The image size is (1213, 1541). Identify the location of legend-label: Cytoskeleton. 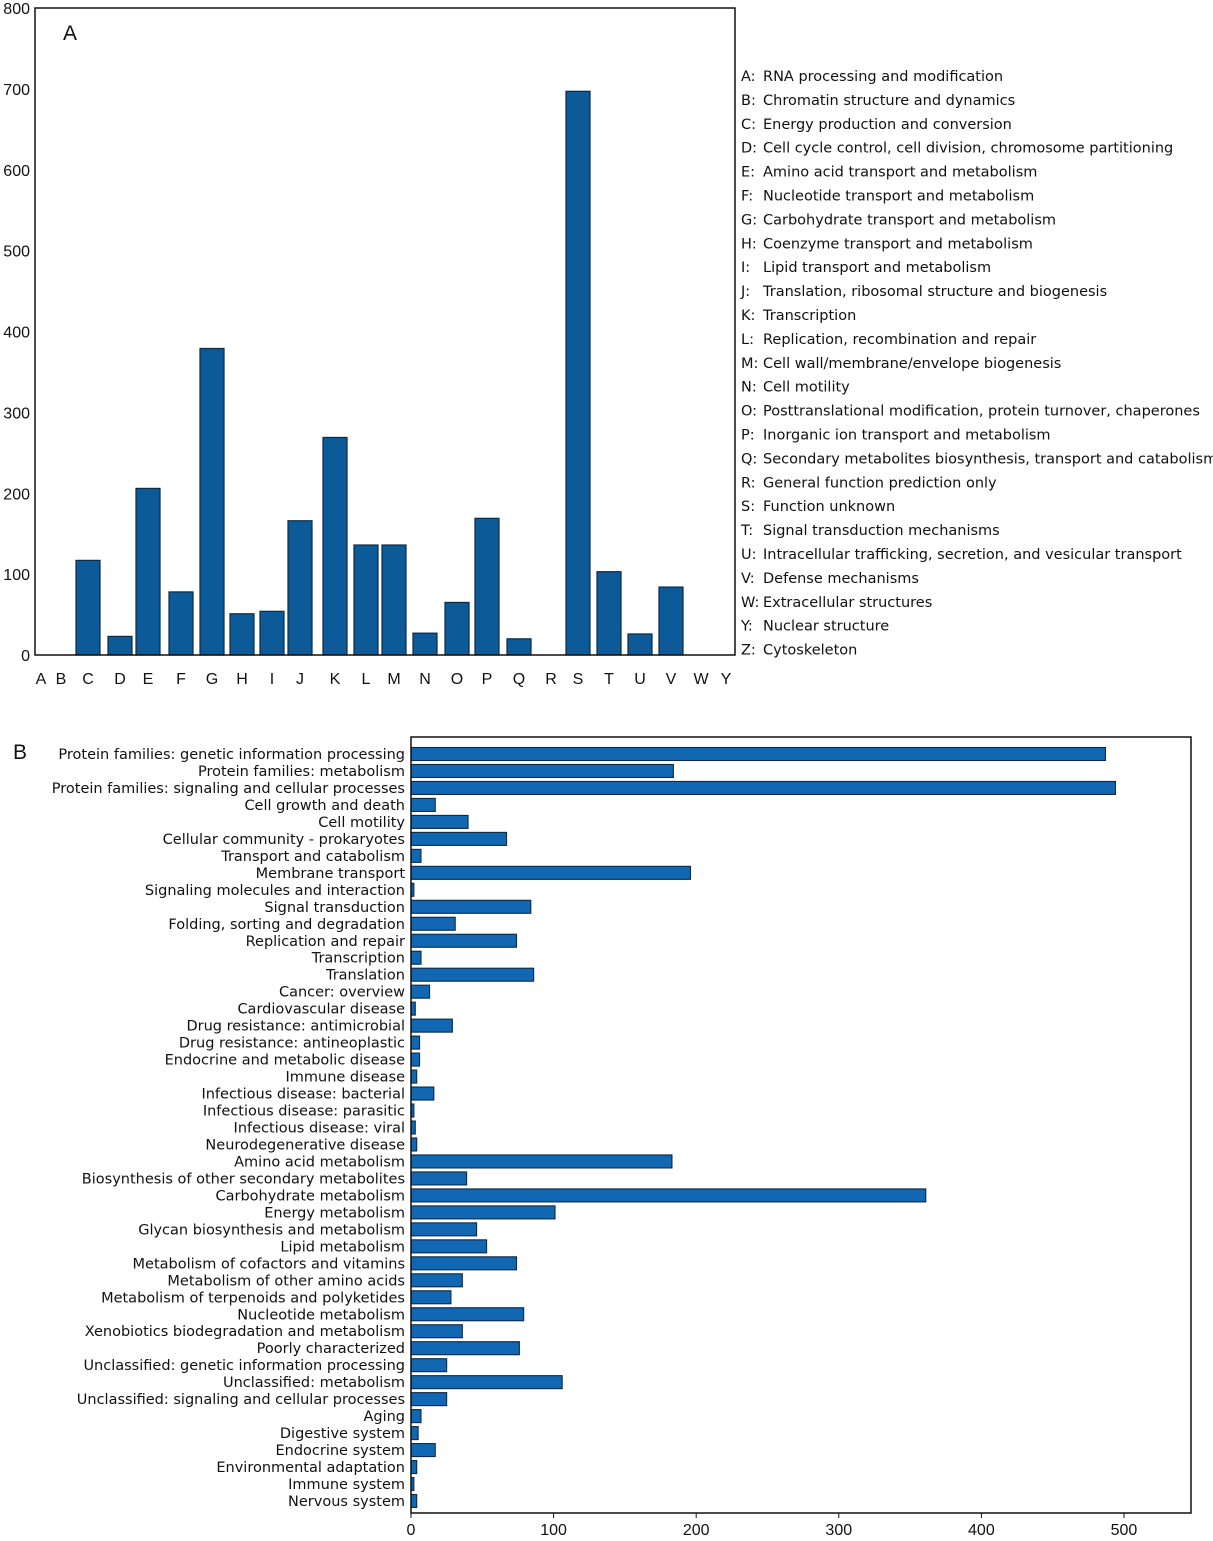
(810, 651).